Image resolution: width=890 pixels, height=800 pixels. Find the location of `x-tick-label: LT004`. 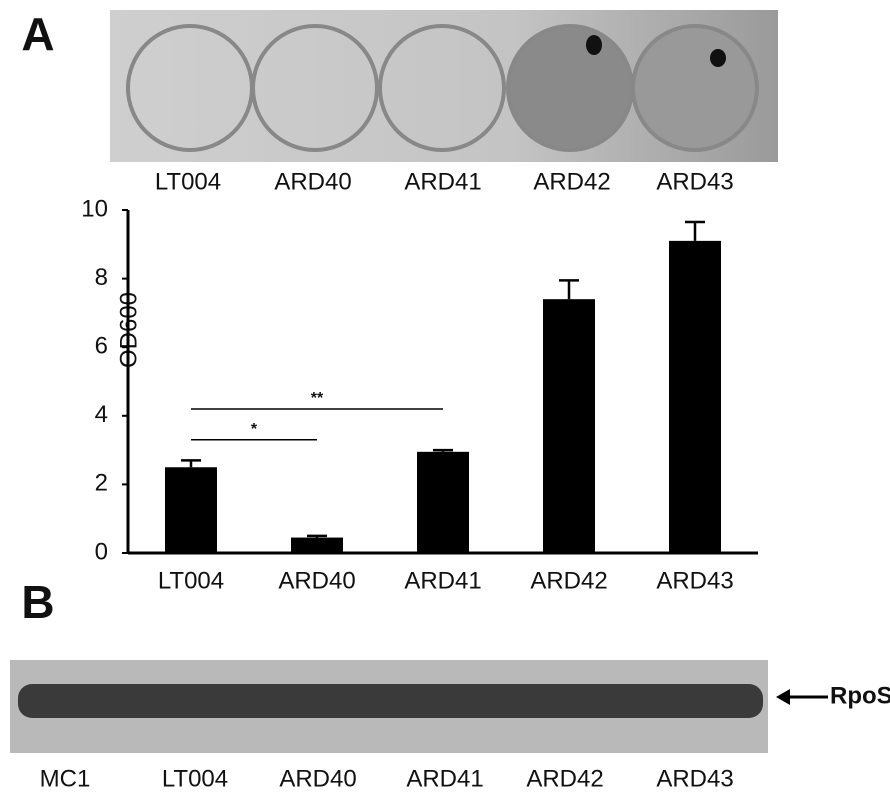

x-tick-label: LT004 is located at coordinates (191, 580).